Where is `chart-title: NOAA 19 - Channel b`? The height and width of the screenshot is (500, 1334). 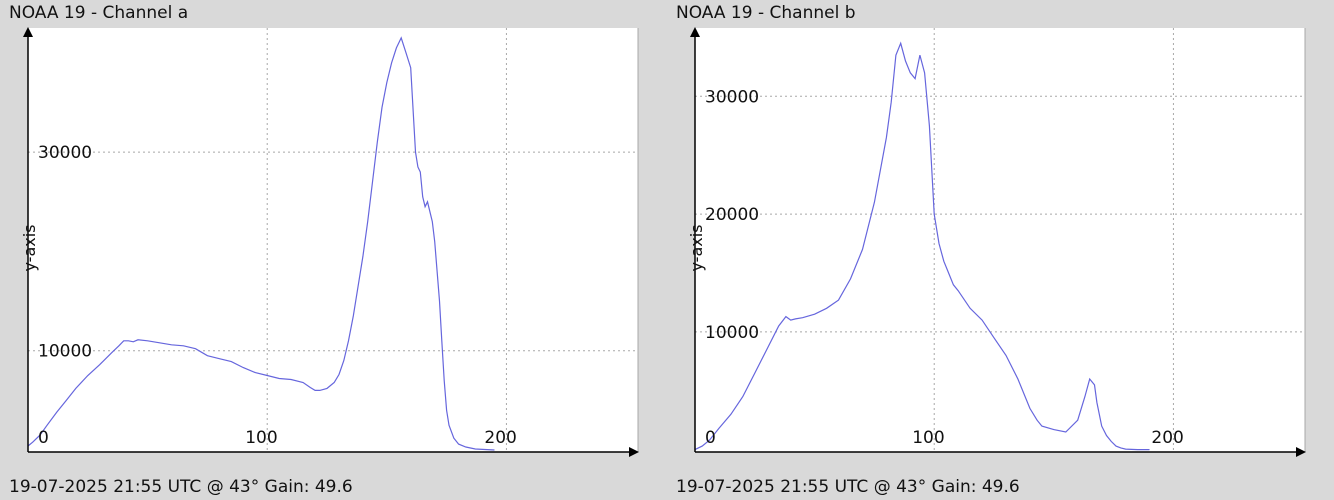
chart-title: NOAA 19 - Channel b is located at coordinates (766, 13).